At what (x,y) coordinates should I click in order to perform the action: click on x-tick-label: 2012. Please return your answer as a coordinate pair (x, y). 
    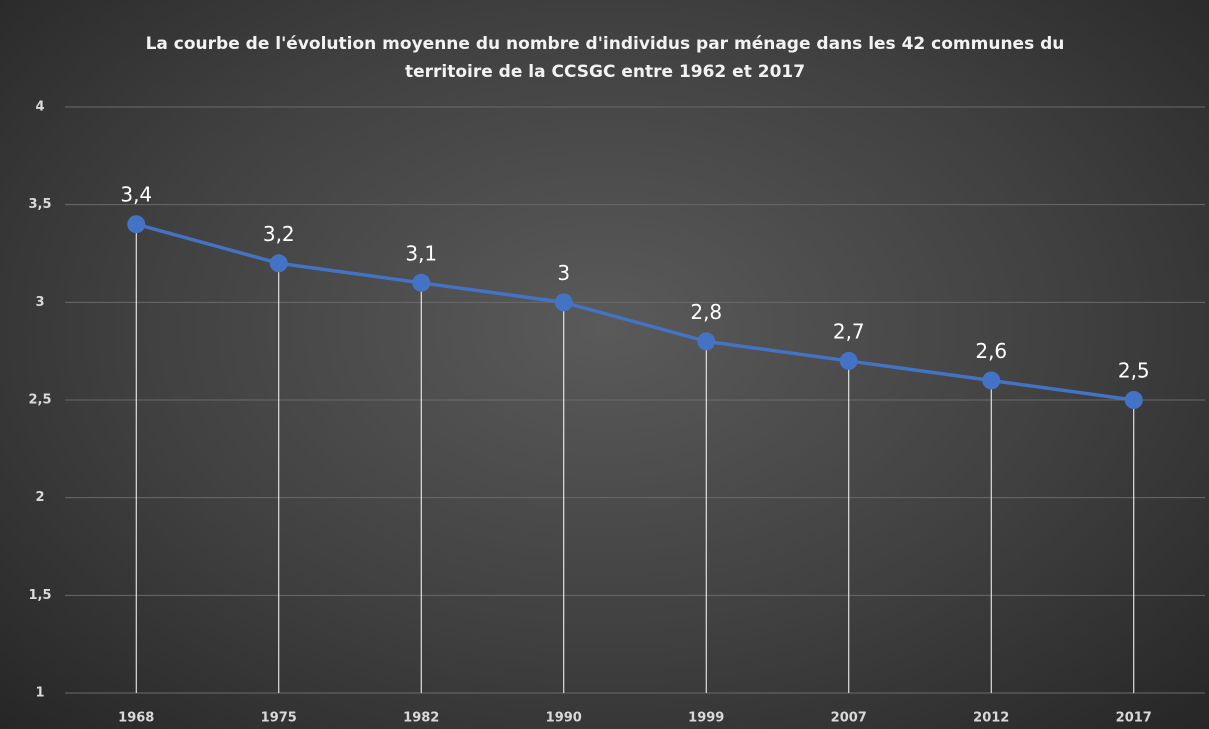
    Looking at the image, I should click on (991, 718).